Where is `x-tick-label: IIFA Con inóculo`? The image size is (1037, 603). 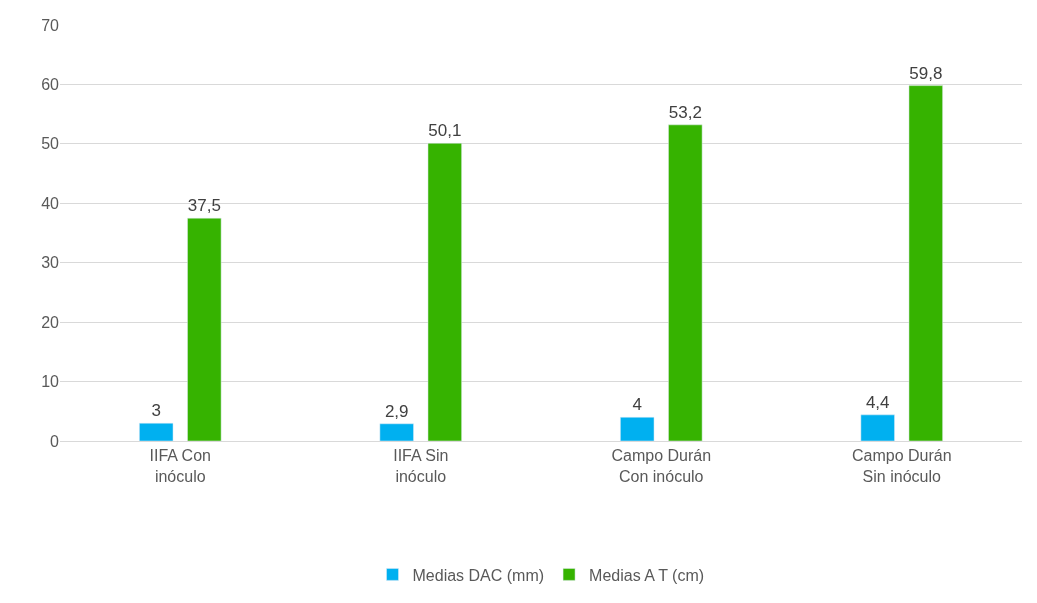 x-tick-label: IIFA Con inóculo is located at coordinates (180, 466).